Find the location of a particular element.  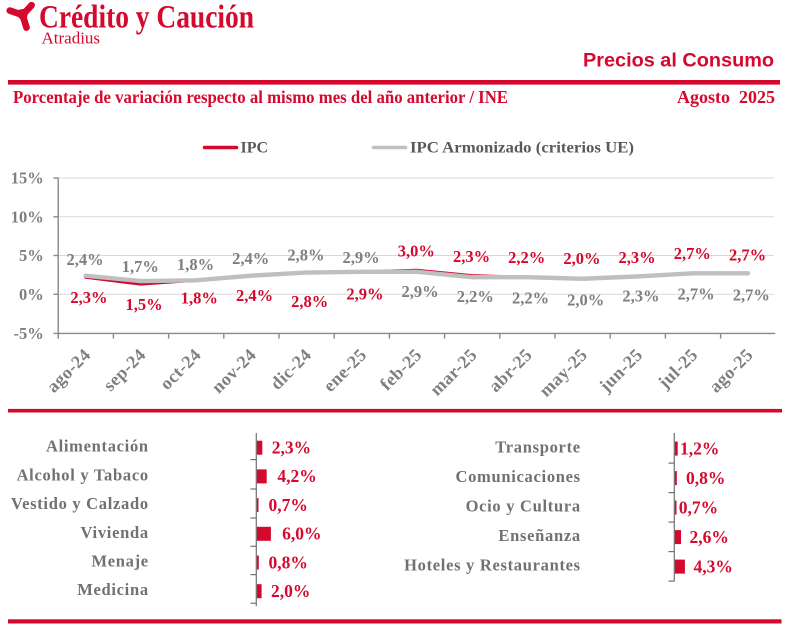

svg-text: -5% is located at coordinates (29, 333).